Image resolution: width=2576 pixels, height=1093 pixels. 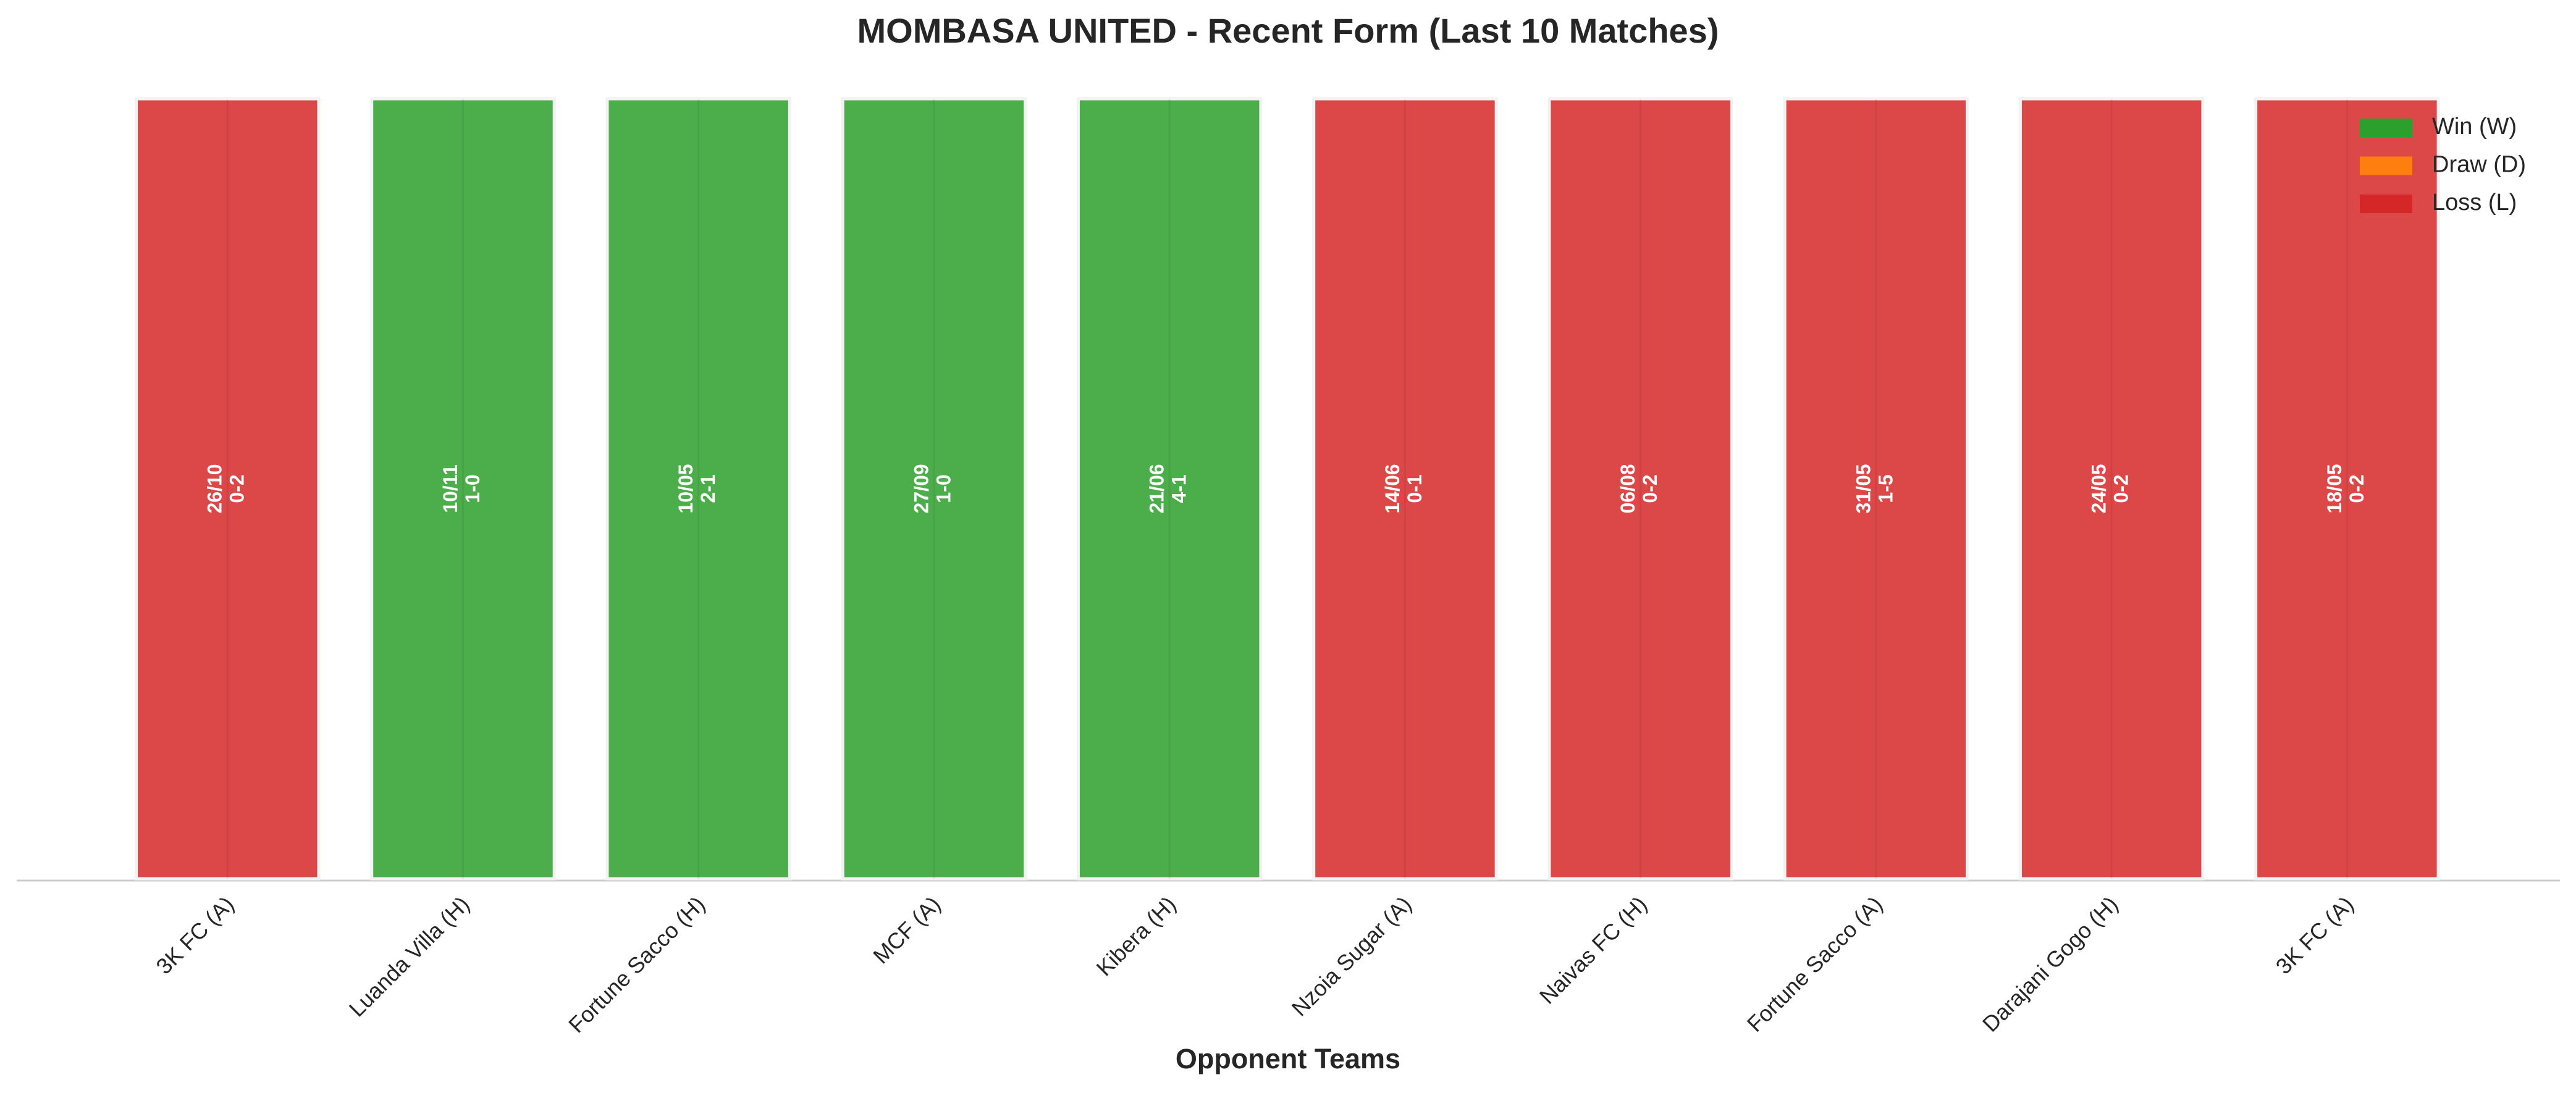 What do you see at coordinates (450, 488) in the screenshot?
I see `bar-date-label: 10/11` at bounding box center [450, 488].